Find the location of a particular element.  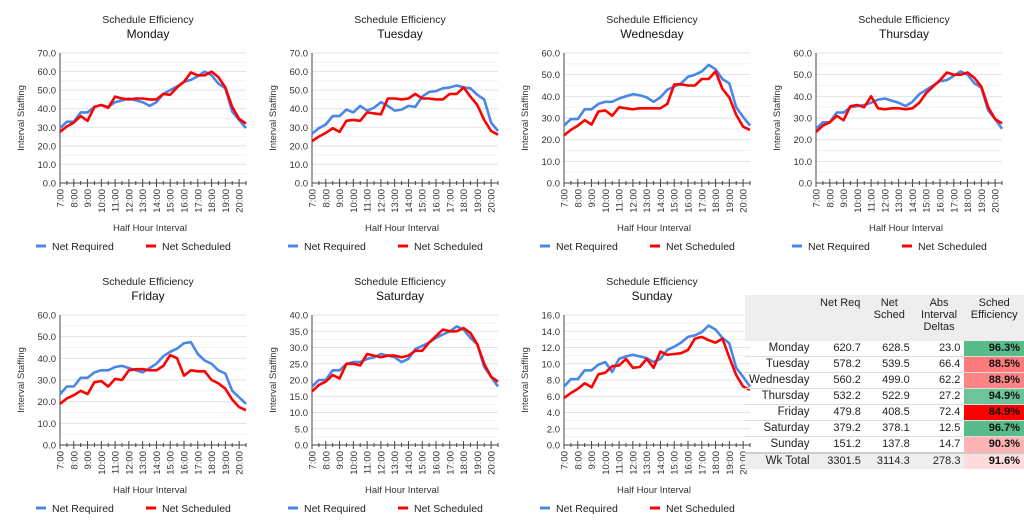

row-net-sched: 499.0 is located at coordinates (889, 380).